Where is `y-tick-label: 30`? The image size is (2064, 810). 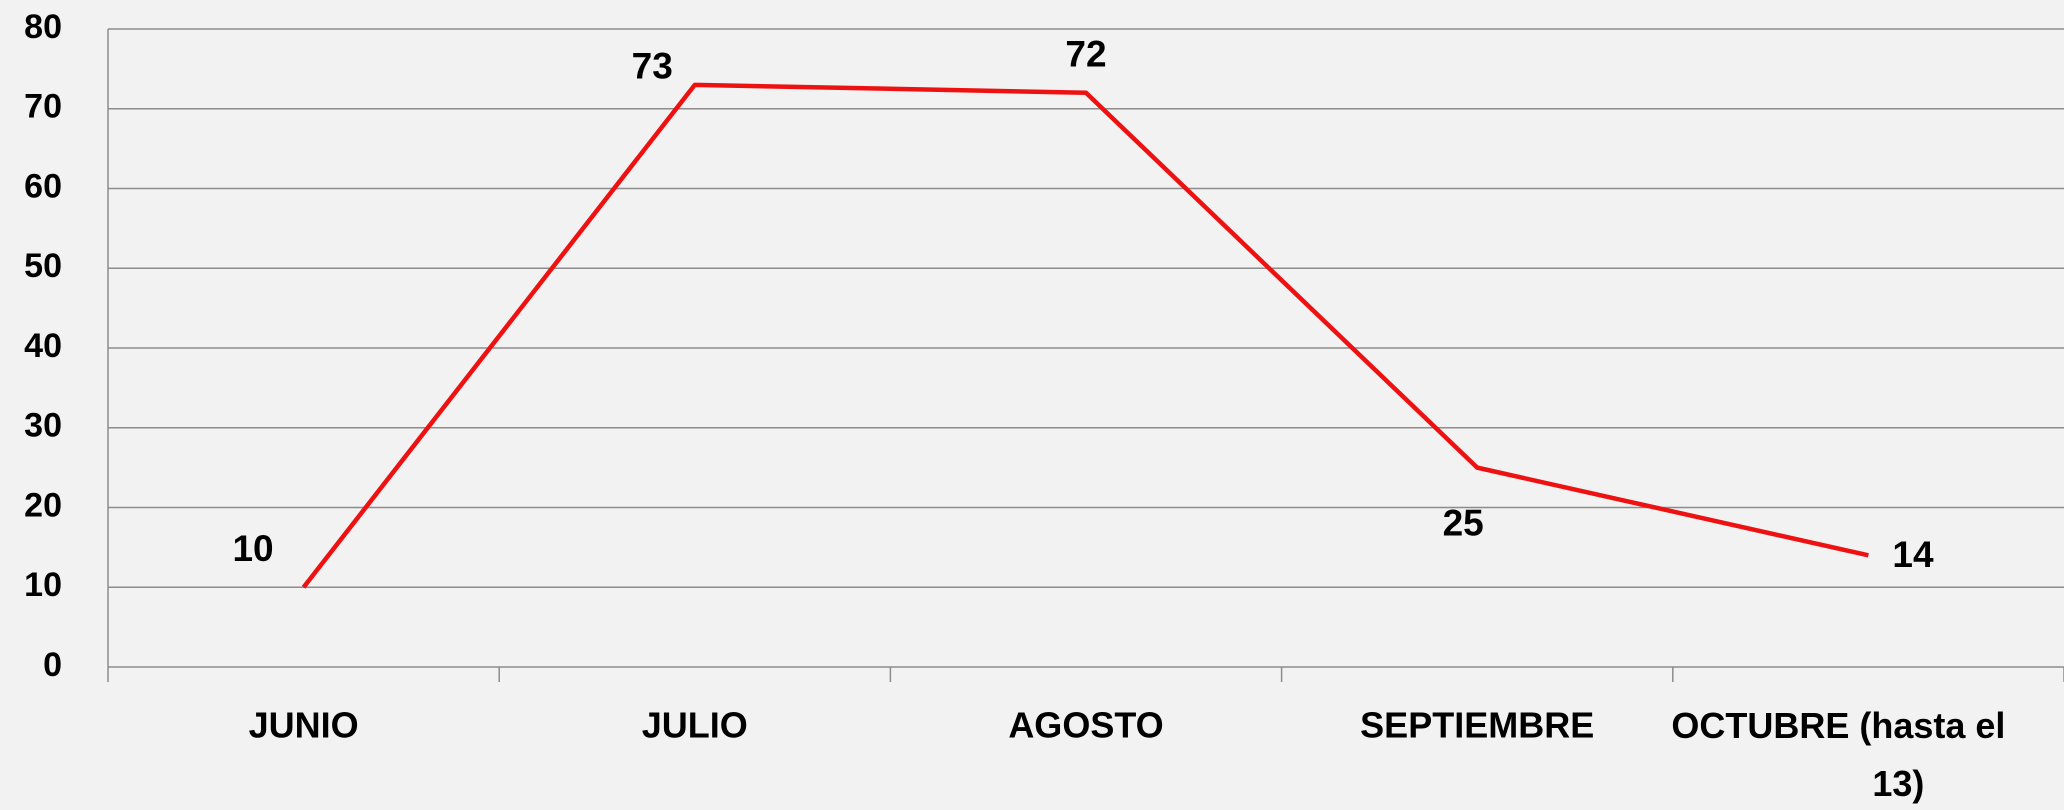 y-tick-label: 30 is located at coordinates (43, 426).